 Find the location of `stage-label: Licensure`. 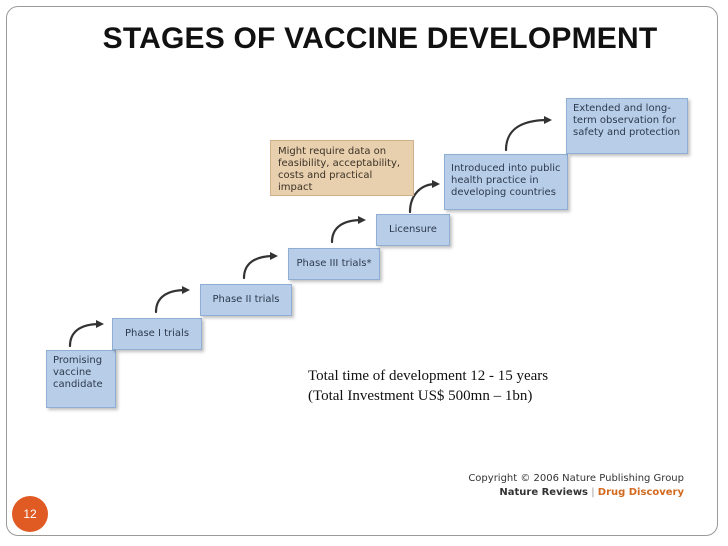

stage-label: Licensure is located at coordinates (413, 229).